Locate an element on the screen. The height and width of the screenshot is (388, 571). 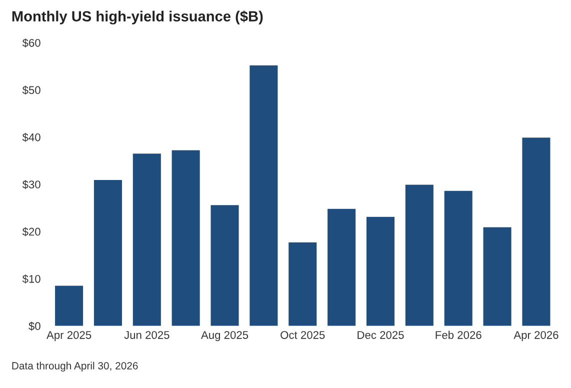
y-tick-label: $40 is located at coordinates (31, 137).